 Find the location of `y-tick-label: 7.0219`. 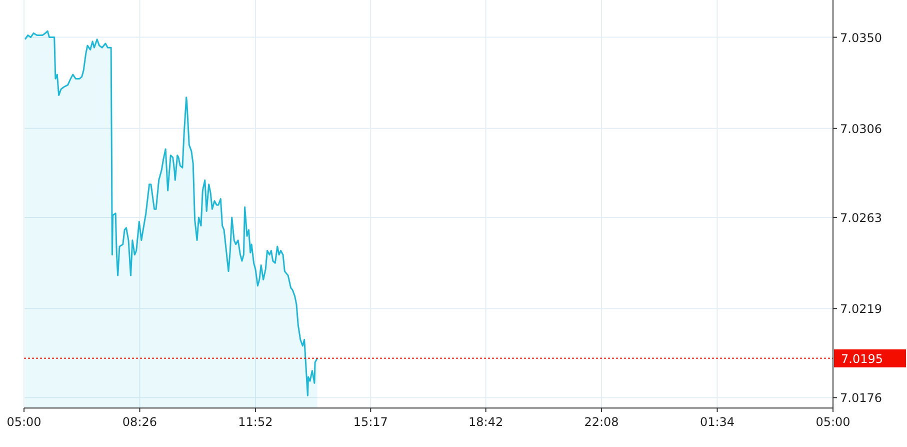

y-tick-label: 7.0219 is located at coordinates (861, 309).